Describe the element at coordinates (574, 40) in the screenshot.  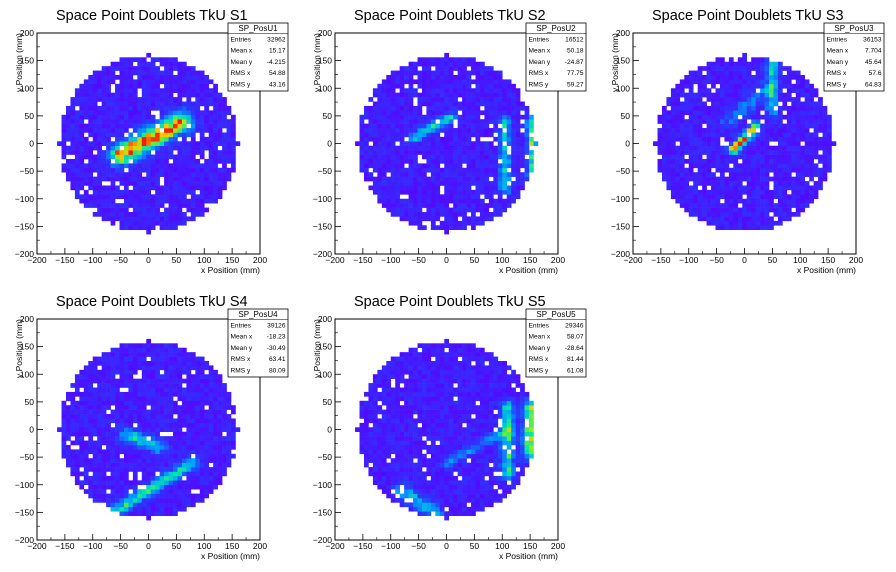
I see `stats-row-value: 16512` at that location.